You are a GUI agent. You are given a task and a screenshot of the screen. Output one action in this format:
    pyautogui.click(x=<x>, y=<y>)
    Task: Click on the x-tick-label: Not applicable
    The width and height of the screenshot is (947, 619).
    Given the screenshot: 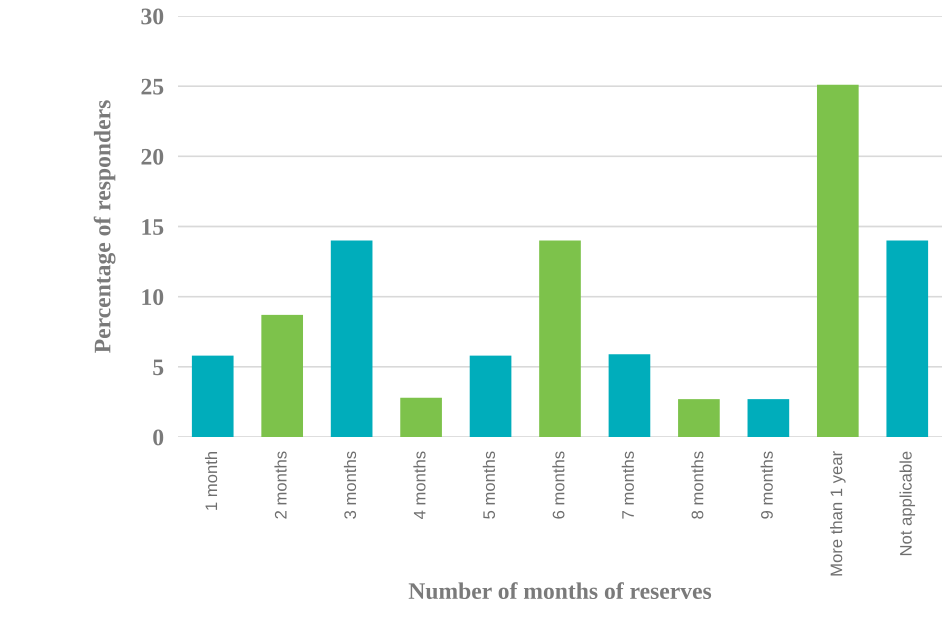 What is the action you would take?
    pyautogui.click(x=908, y=504)
    